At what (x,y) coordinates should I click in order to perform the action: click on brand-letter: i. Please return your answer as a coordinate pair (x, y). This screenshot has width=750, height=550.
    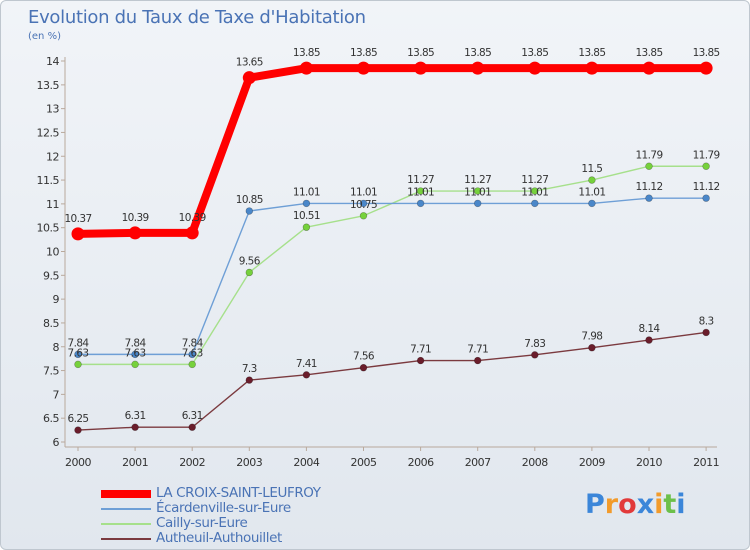
    Looking at the image, I should click on (681, 504).